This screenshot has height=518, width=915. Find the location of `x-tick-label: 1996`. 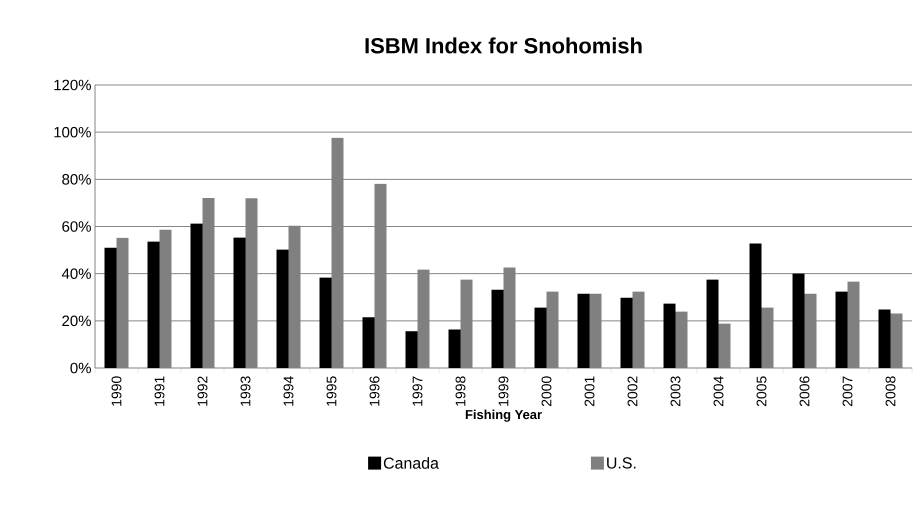

x-tick-label: 1996 is located at coordinates (375, 391).